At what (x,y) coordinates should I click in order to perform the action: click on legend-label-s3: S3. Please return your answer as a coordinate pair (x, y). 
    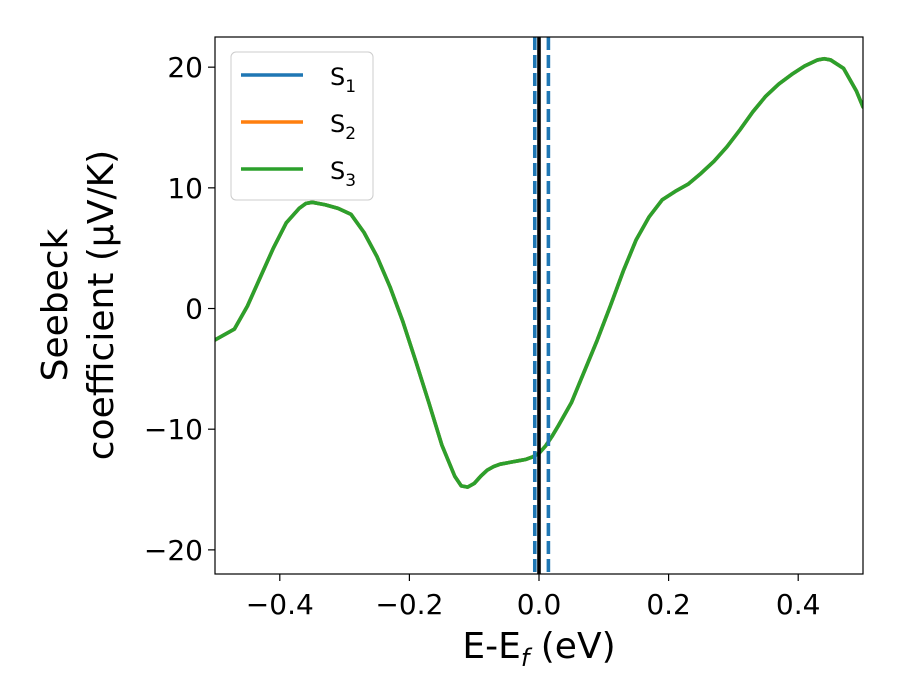
    Looking at the image, I should click on (343, 174).